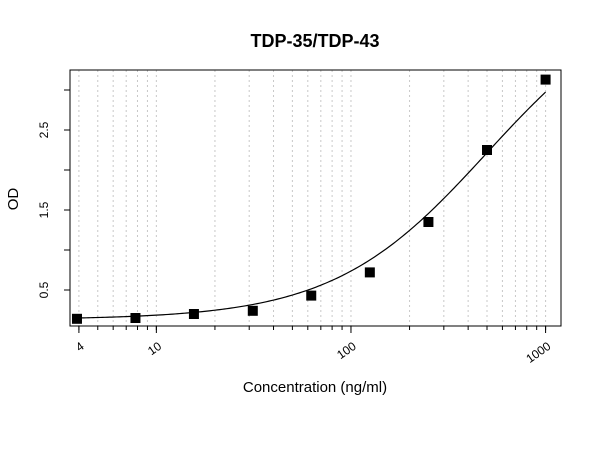 The height and width of the screenshot is (450, 600). I want to click on chart-title: TDP-35/TDP-43, so click(314, 41).